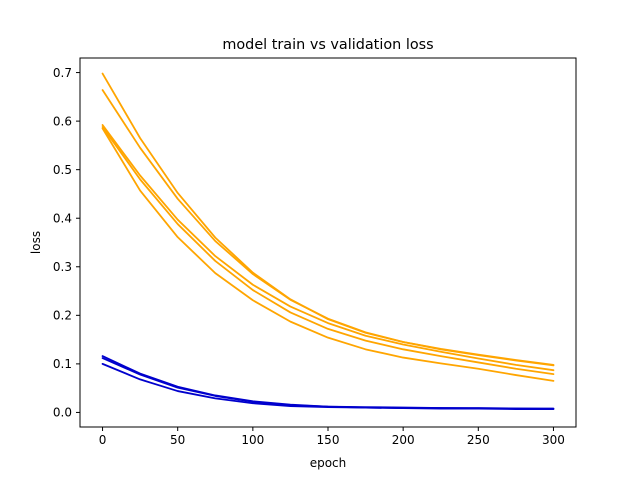  Describe the element at coordinates (62, 413) in the screenshot. I see `y-tick-label-0: 0.0` at that location.